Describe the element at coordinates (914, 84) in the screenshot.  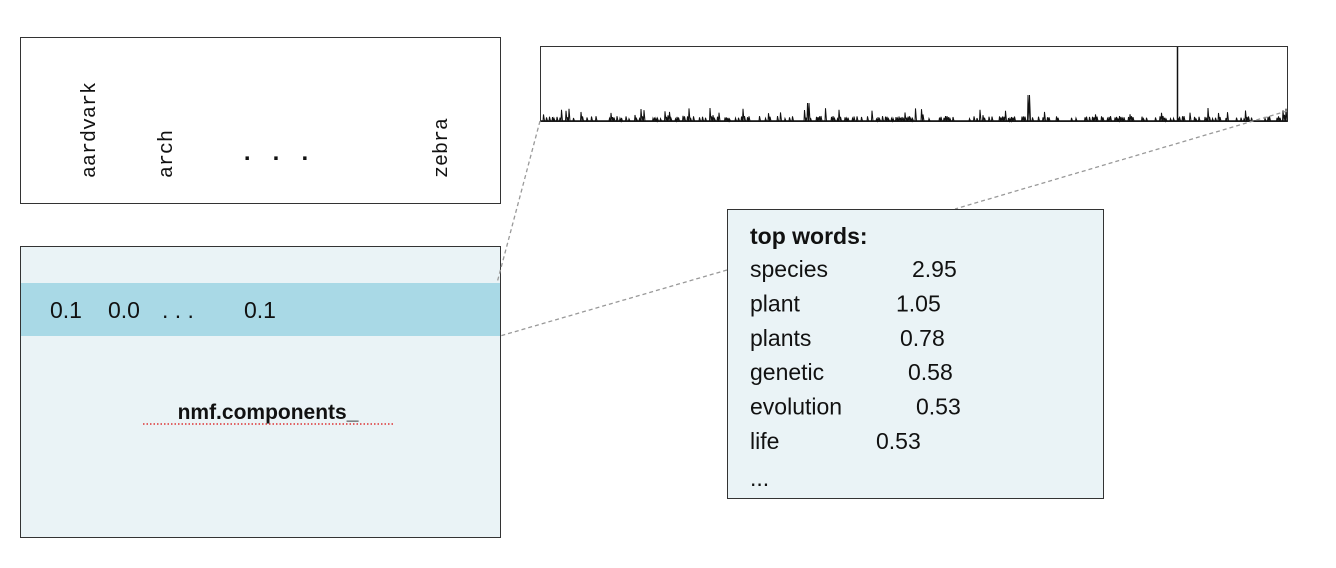
I see `sparkline-box` at that location.